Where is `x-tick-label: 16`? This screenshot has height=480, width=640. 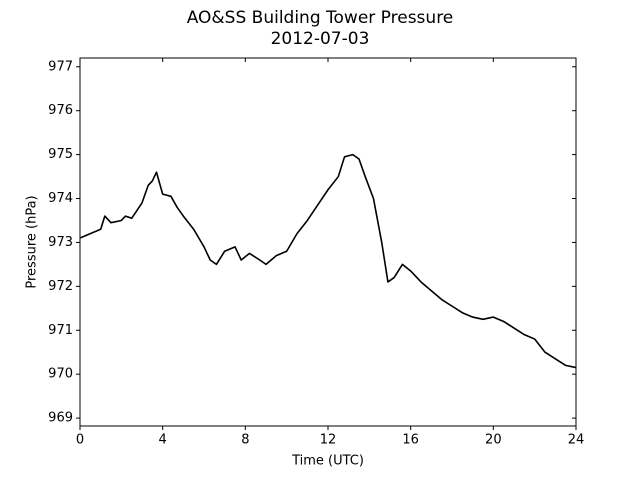 x-tick-label: 16 is located at coordinates (410, 440).